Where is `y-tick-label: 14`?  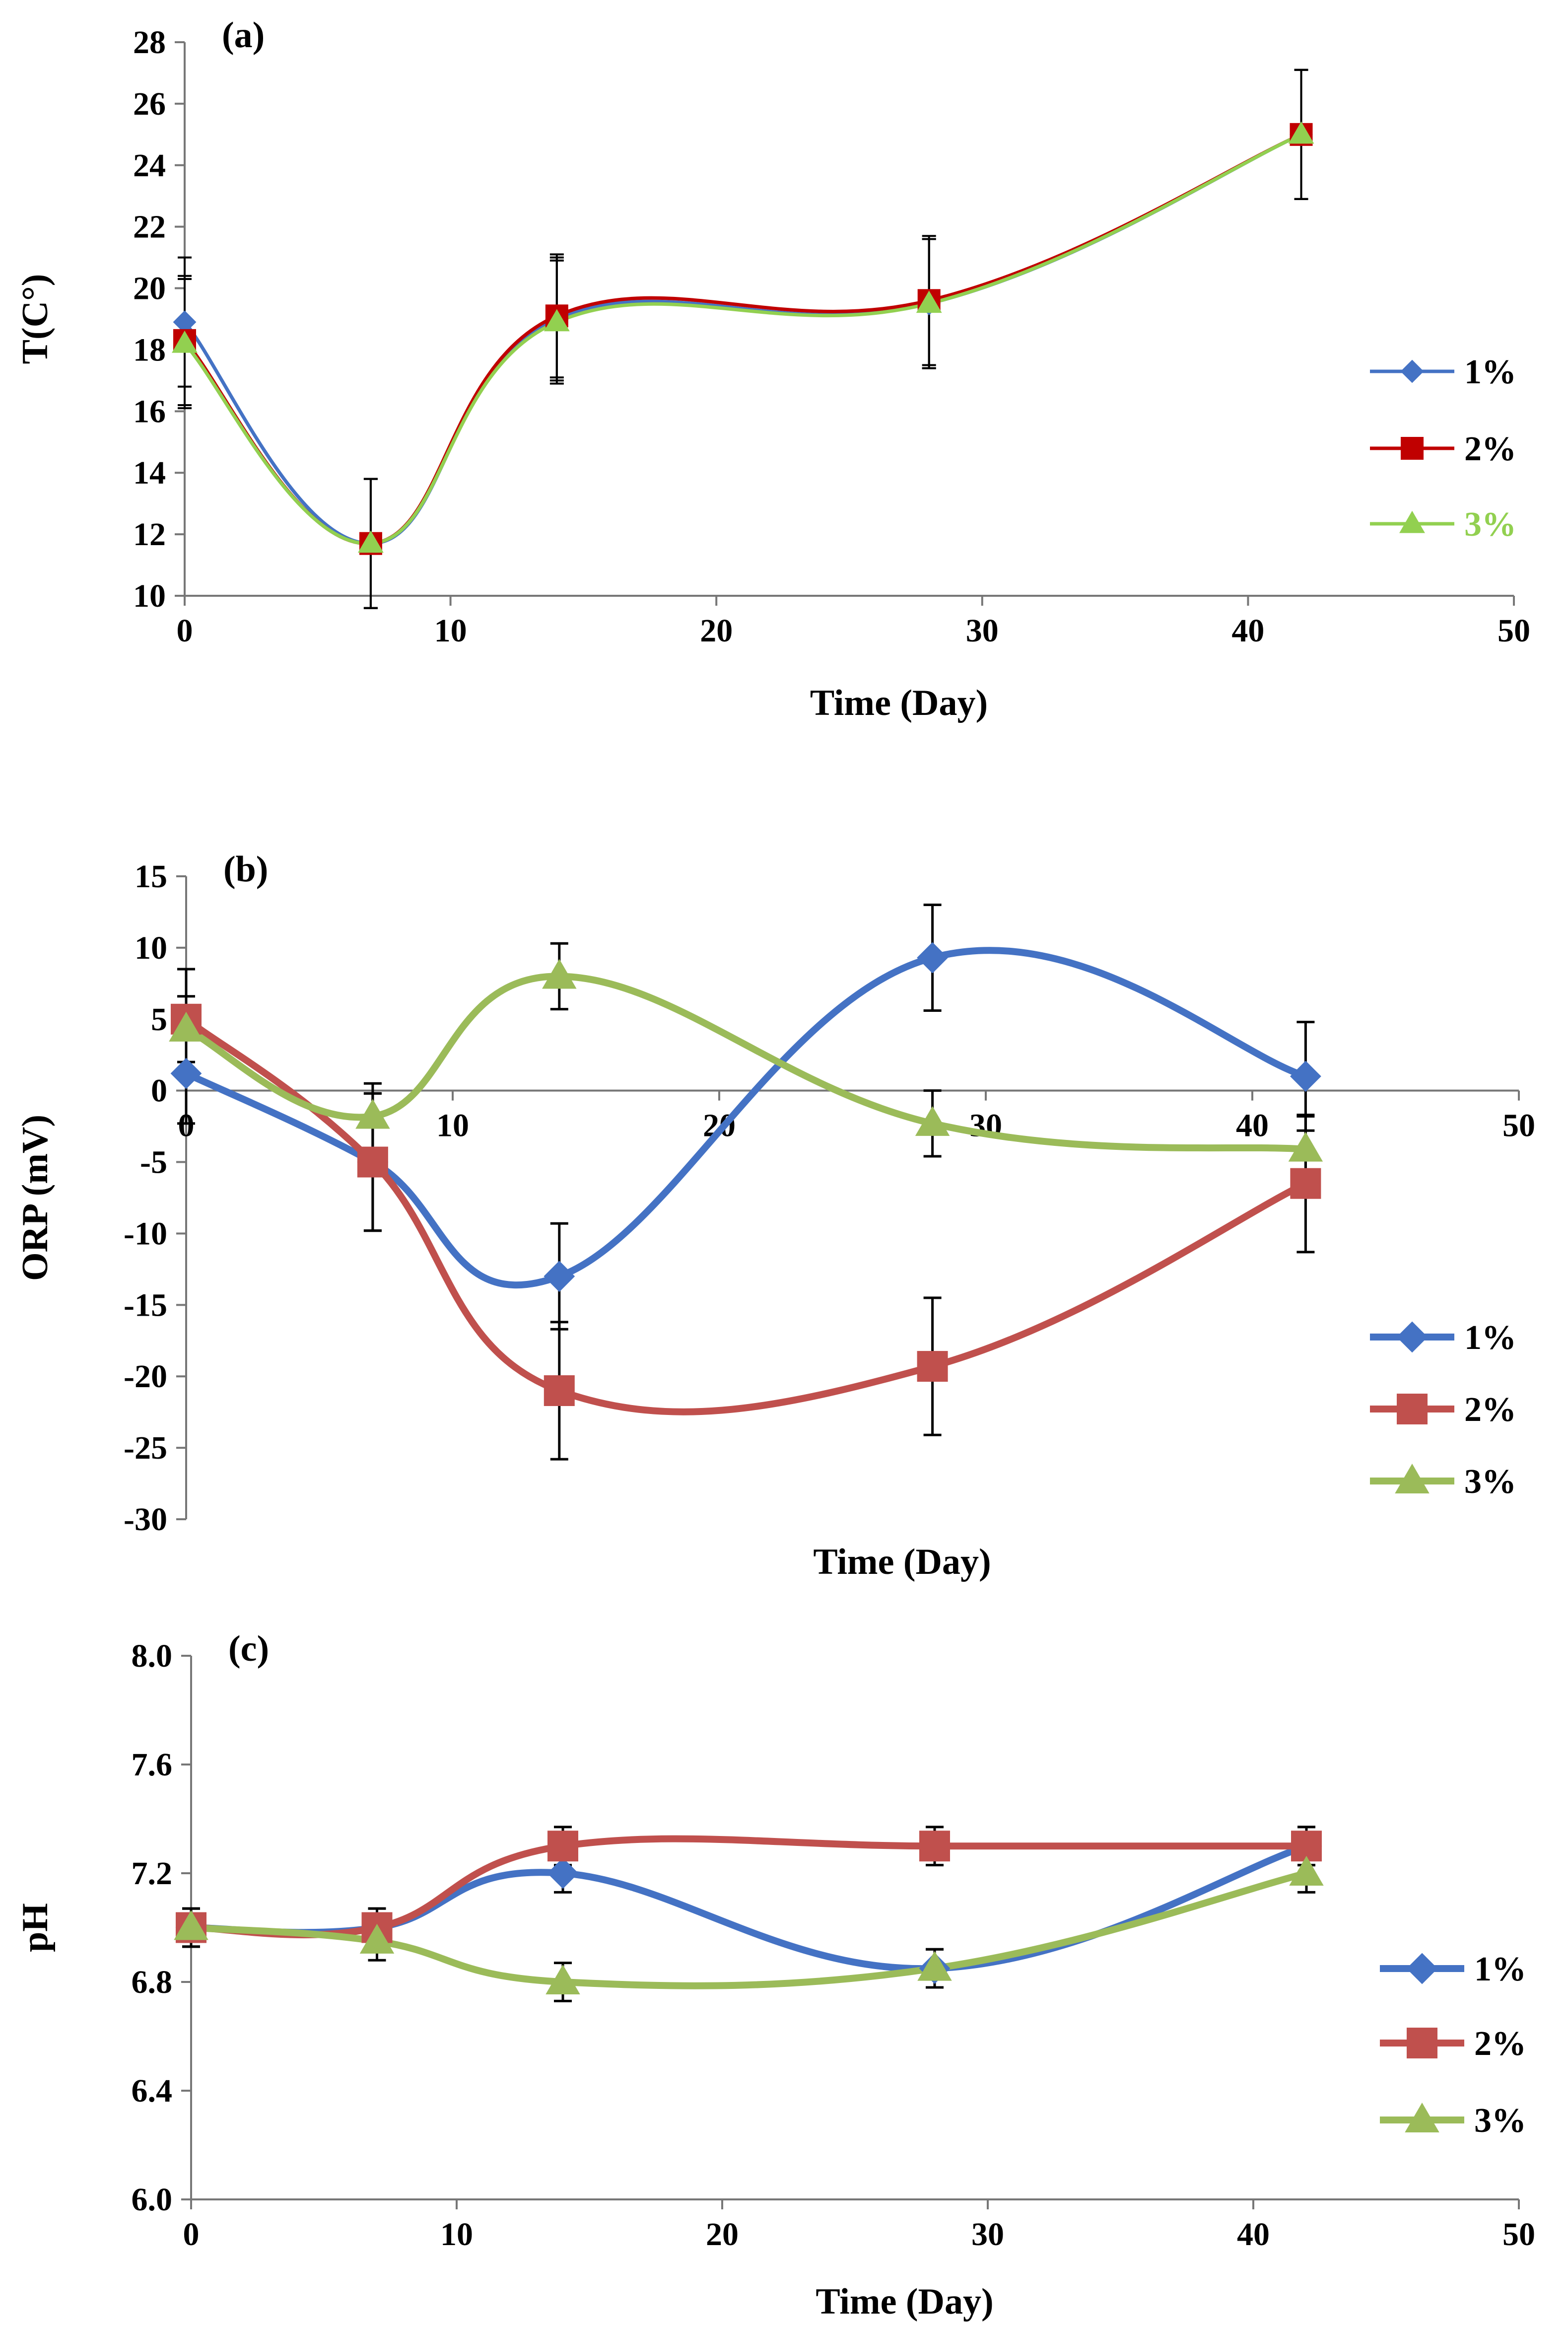 y-tick-label: 14 is located at coordinates (150, 473).